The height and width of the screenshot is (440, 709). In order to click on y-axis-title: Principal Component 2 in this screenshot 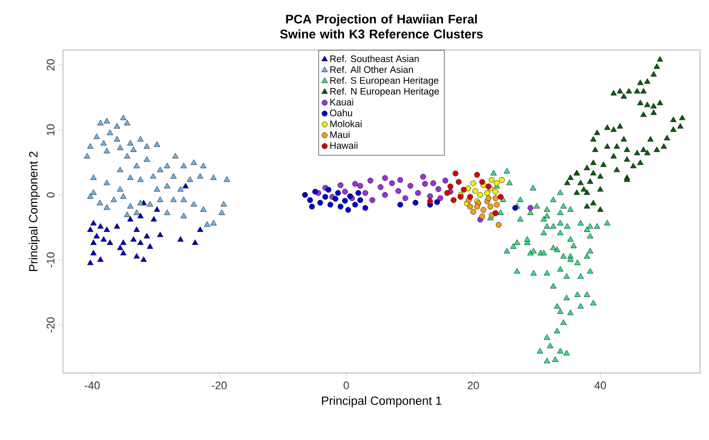, I will do `click(34, 211)`.